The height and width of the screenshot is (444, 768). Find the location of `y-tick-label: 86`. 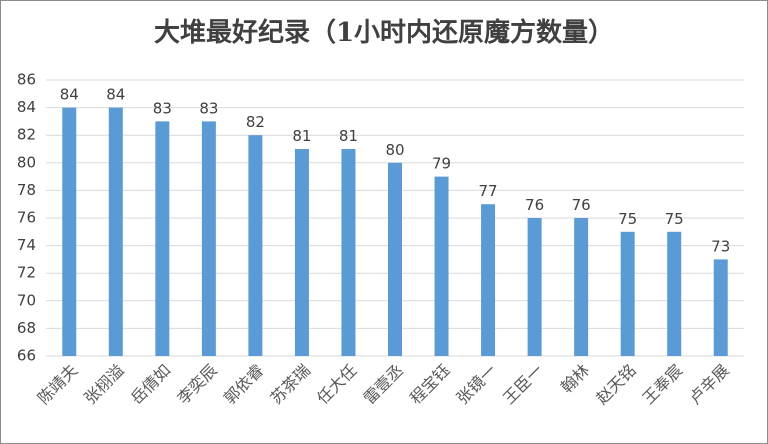

y-tick-label: 86 is located at coordinates (26, 80).